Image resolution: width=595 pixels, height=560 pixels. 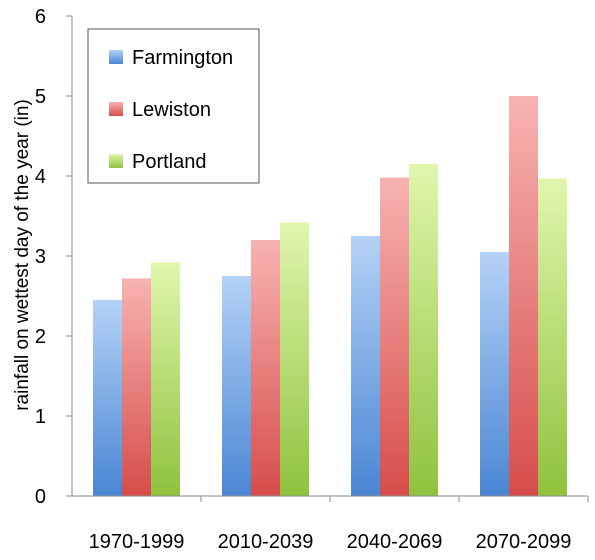 I want to click on bar-portland-1970-1999, so click(x=165, y=379).